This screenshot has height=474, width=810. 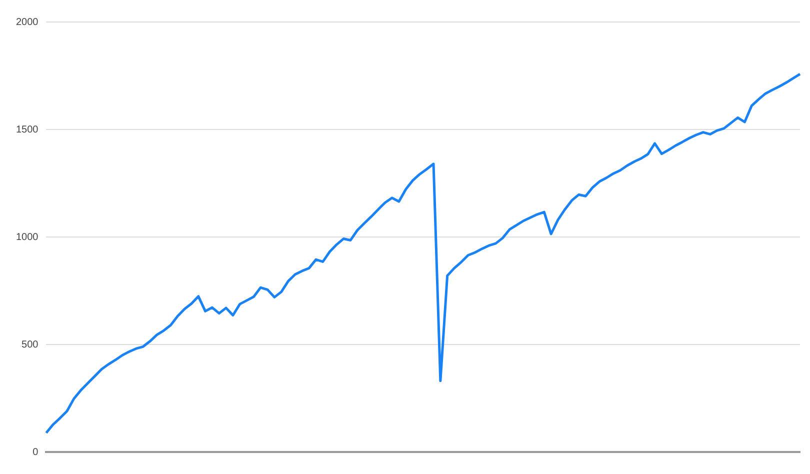 What do you see at coordinates (27, 130) in the screenshot?
I see `y-tick-label: 1500` at bounding box center [27, 130].